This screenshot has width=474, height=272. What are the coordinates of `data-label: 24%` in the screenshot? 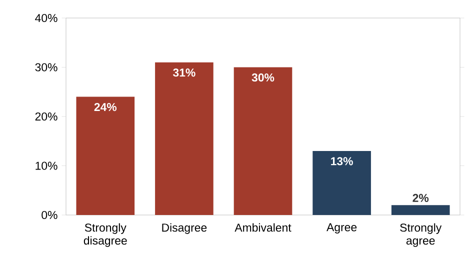 It's located at (105, 107).